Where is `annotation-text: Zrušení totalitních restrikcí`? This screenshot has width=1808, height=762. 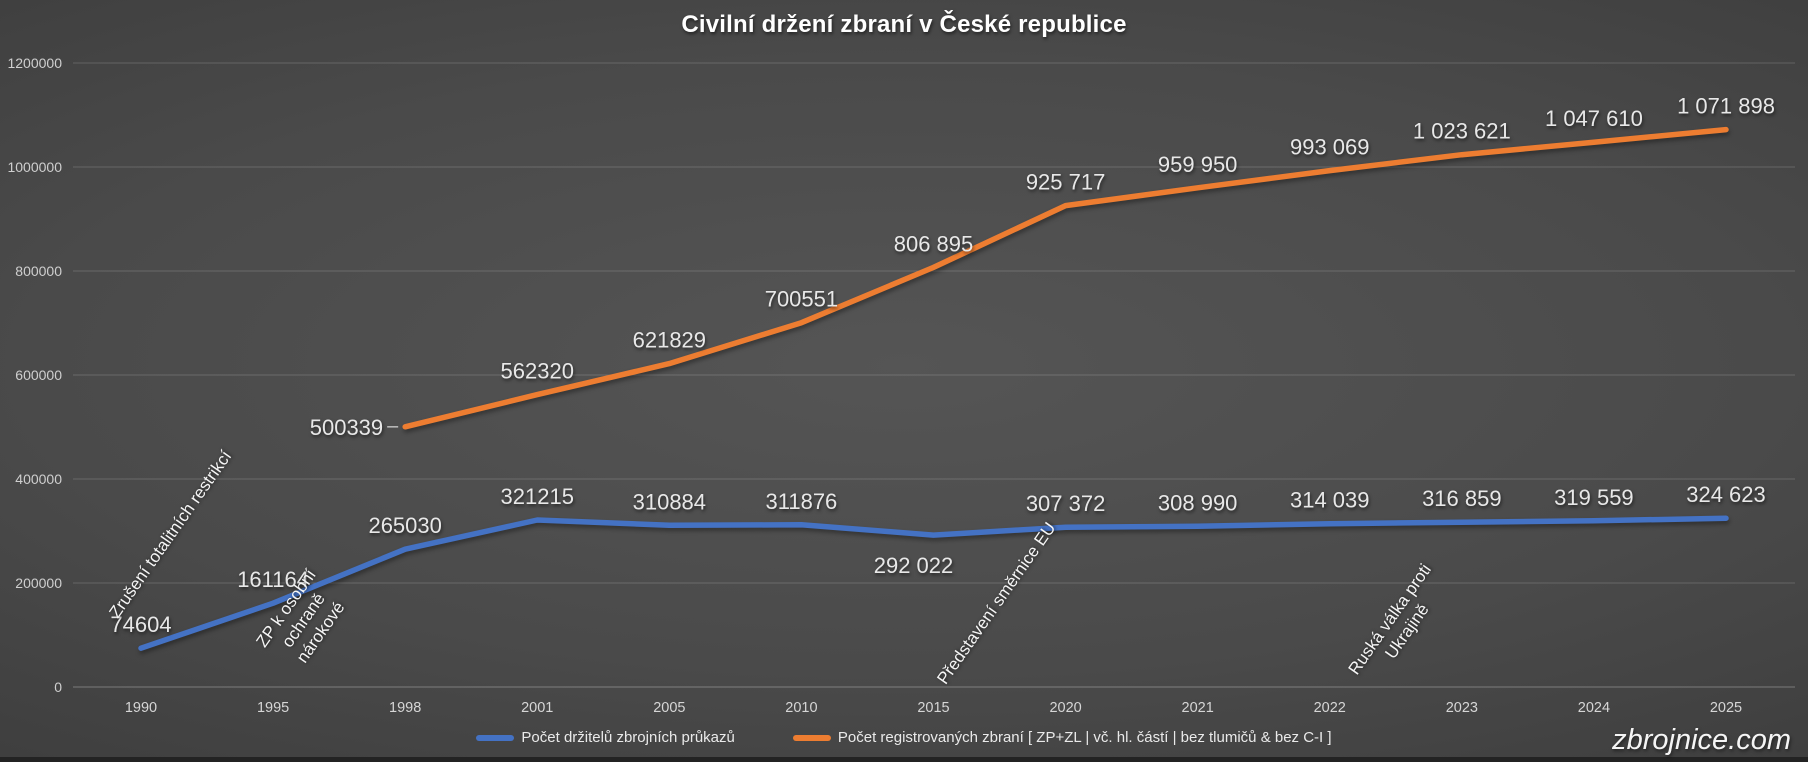 annotation-text: Zrušení totalitních restrikcí is located at coordinates (170, 534).